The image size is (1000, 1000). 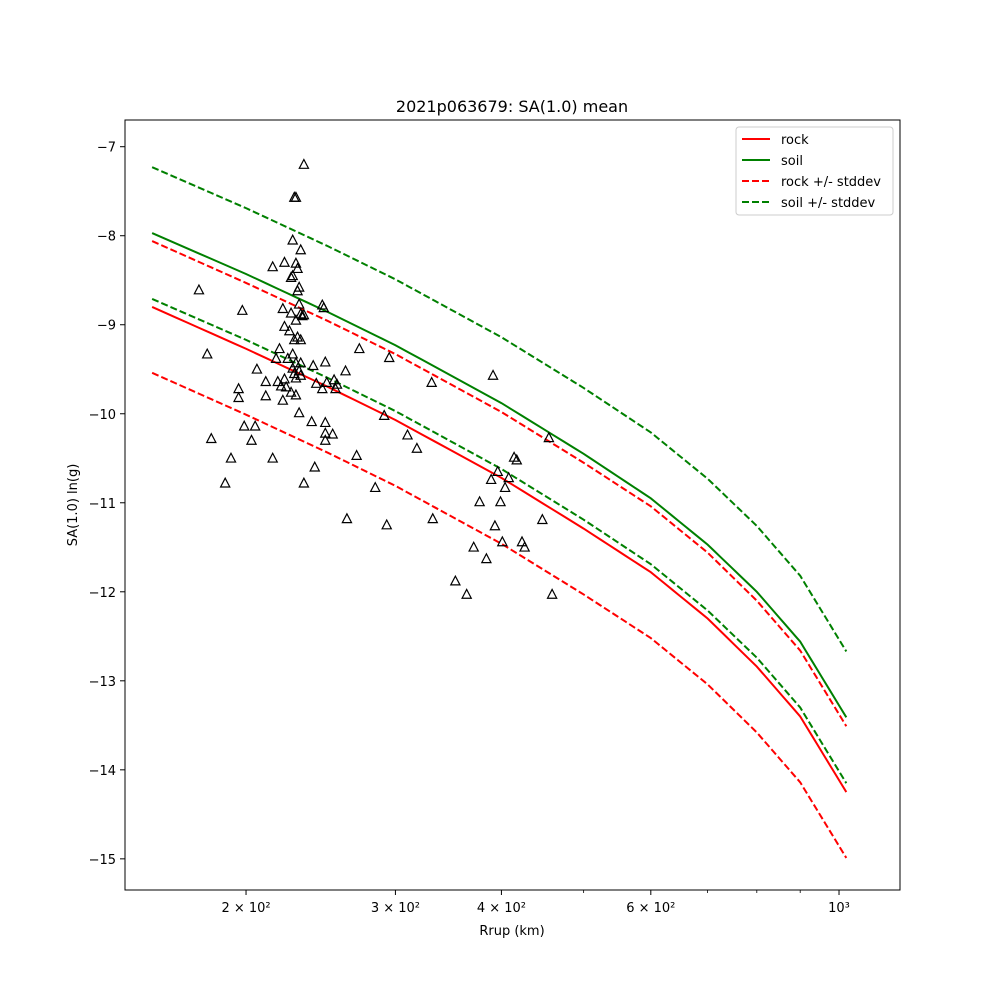 I want to click on legend-label-0: rock, so click(x=795, y=140).